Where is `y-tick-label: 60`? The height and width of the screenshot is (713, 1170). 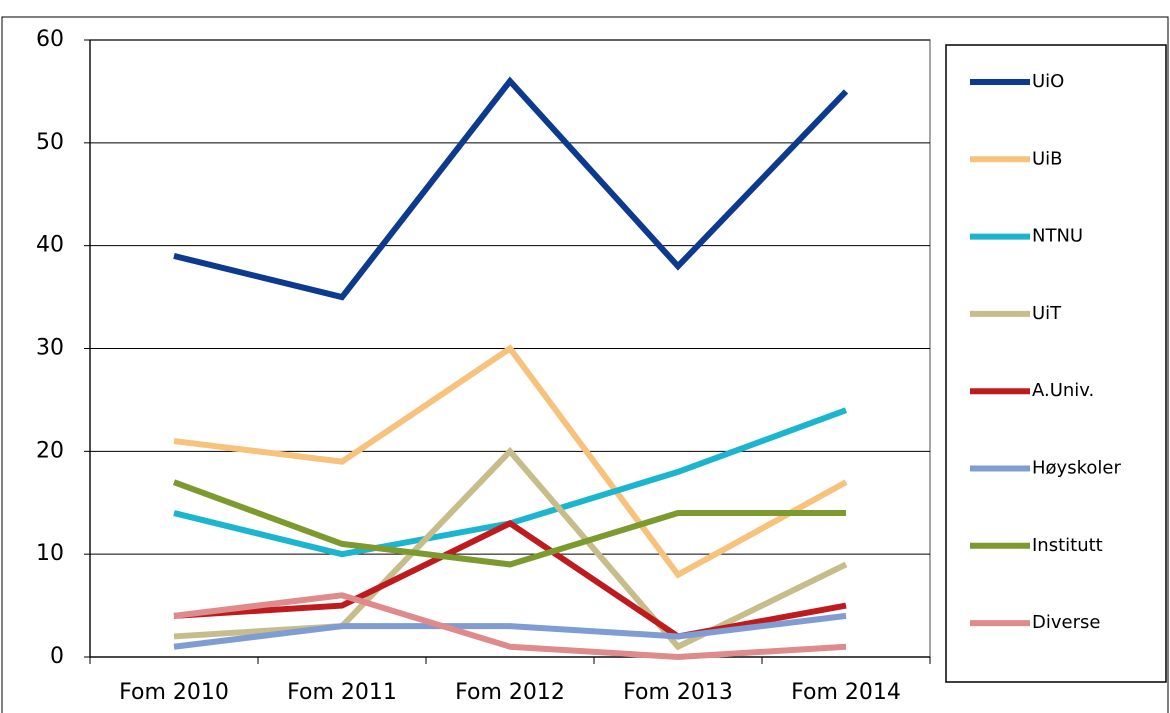 y-tick-label: 60 is located at coordinates (50, 39).